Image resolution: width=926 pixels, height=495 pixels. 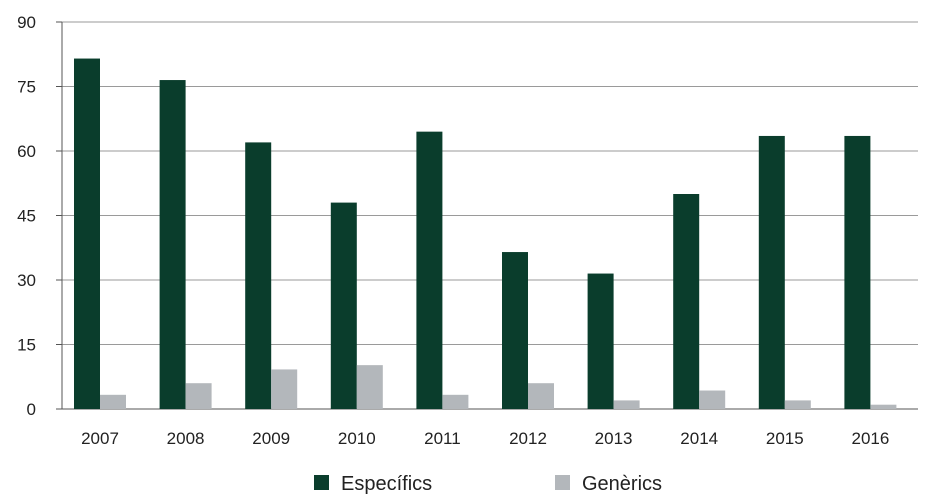 I want to click on bar-especifics-2013, so click(x=600, y=341).